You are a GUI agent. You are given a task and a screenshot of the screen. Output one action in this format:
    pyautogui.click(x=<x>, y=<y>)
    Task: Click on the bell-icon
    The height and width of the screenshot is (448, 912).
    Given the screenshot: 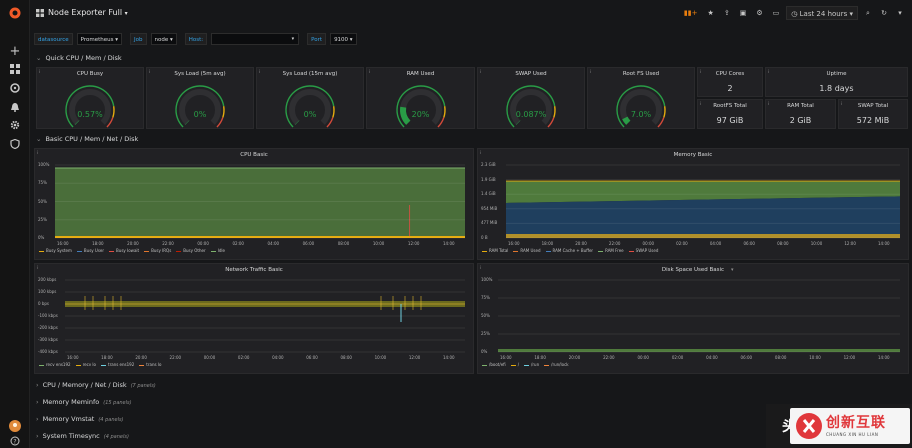 What is the action you would take?
    pyautogui.click(x=15, y=109)
    